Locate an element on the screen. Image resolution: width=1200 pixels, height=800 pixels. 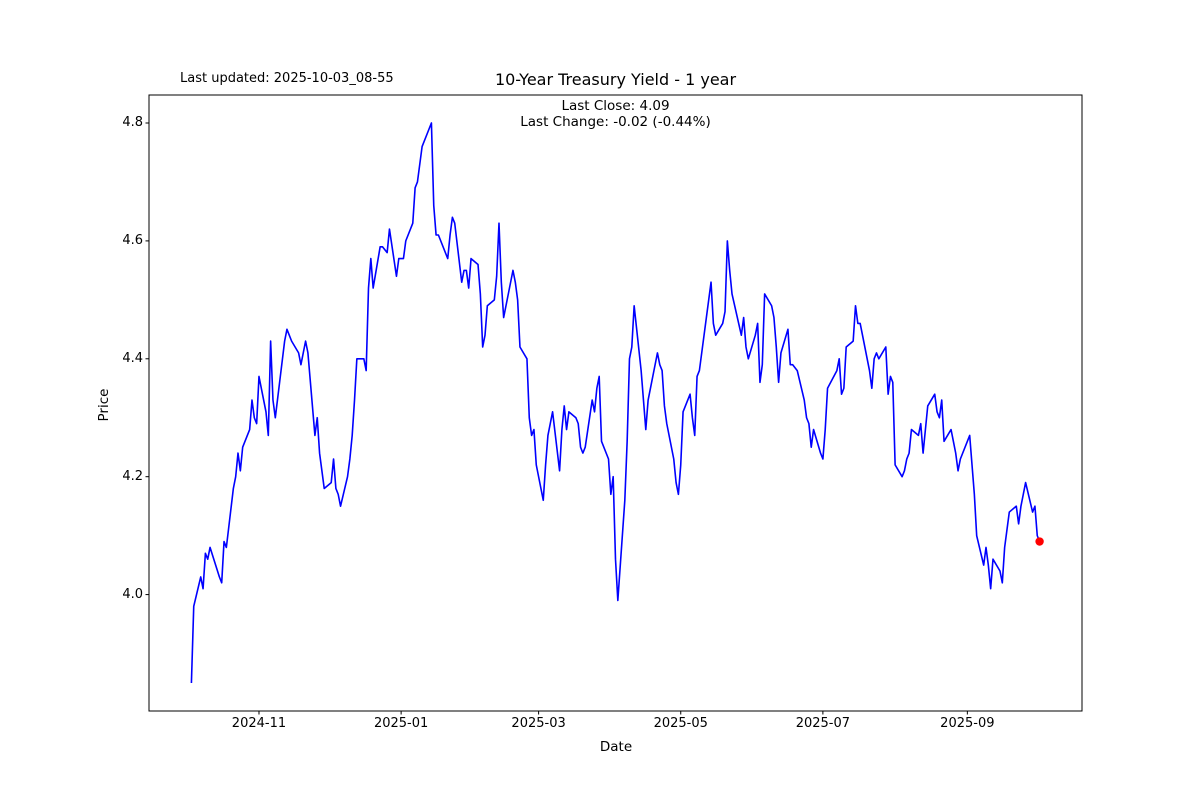
y-tick-label: 4.4 is located at coordinates (132, 358).